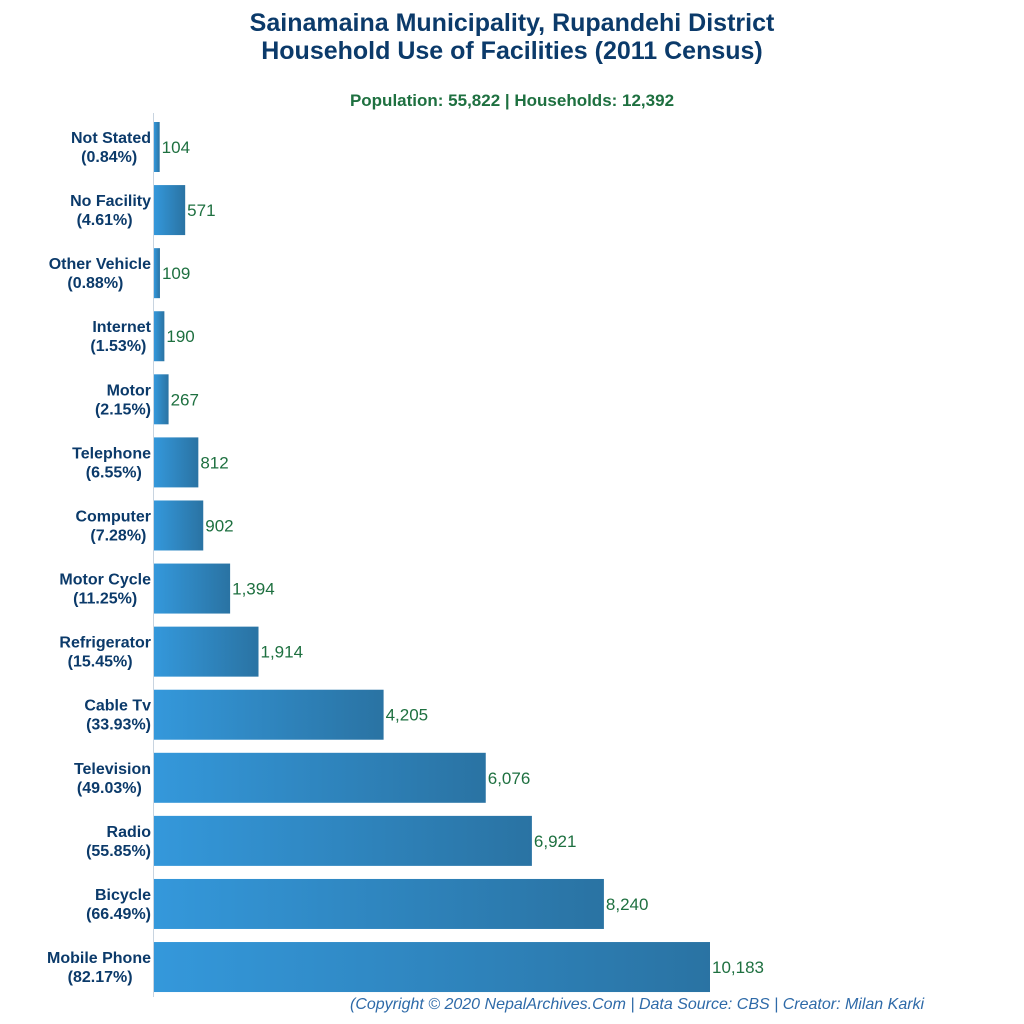 The width and height of the screenshot is (1024, 1024). Describe the element at coordinates (157, 147) in the screenshot. I see `bar-not-stated` at that location.